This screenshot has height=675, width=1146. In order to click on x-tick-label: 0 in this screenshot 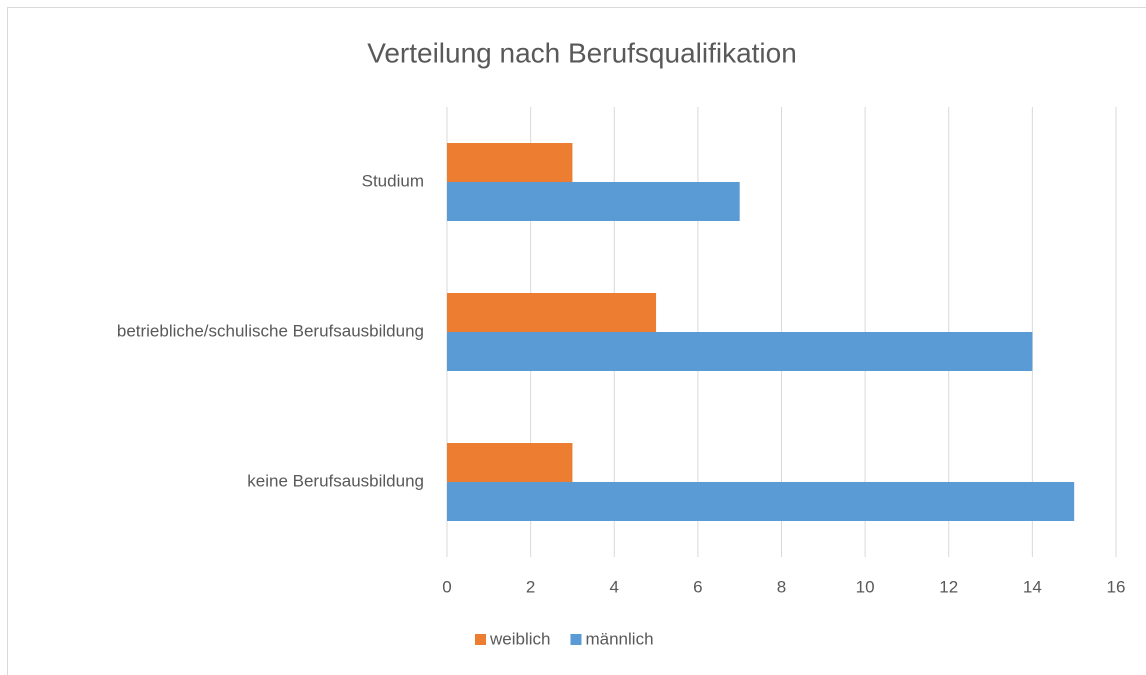, I will do `click(446, 586)`.